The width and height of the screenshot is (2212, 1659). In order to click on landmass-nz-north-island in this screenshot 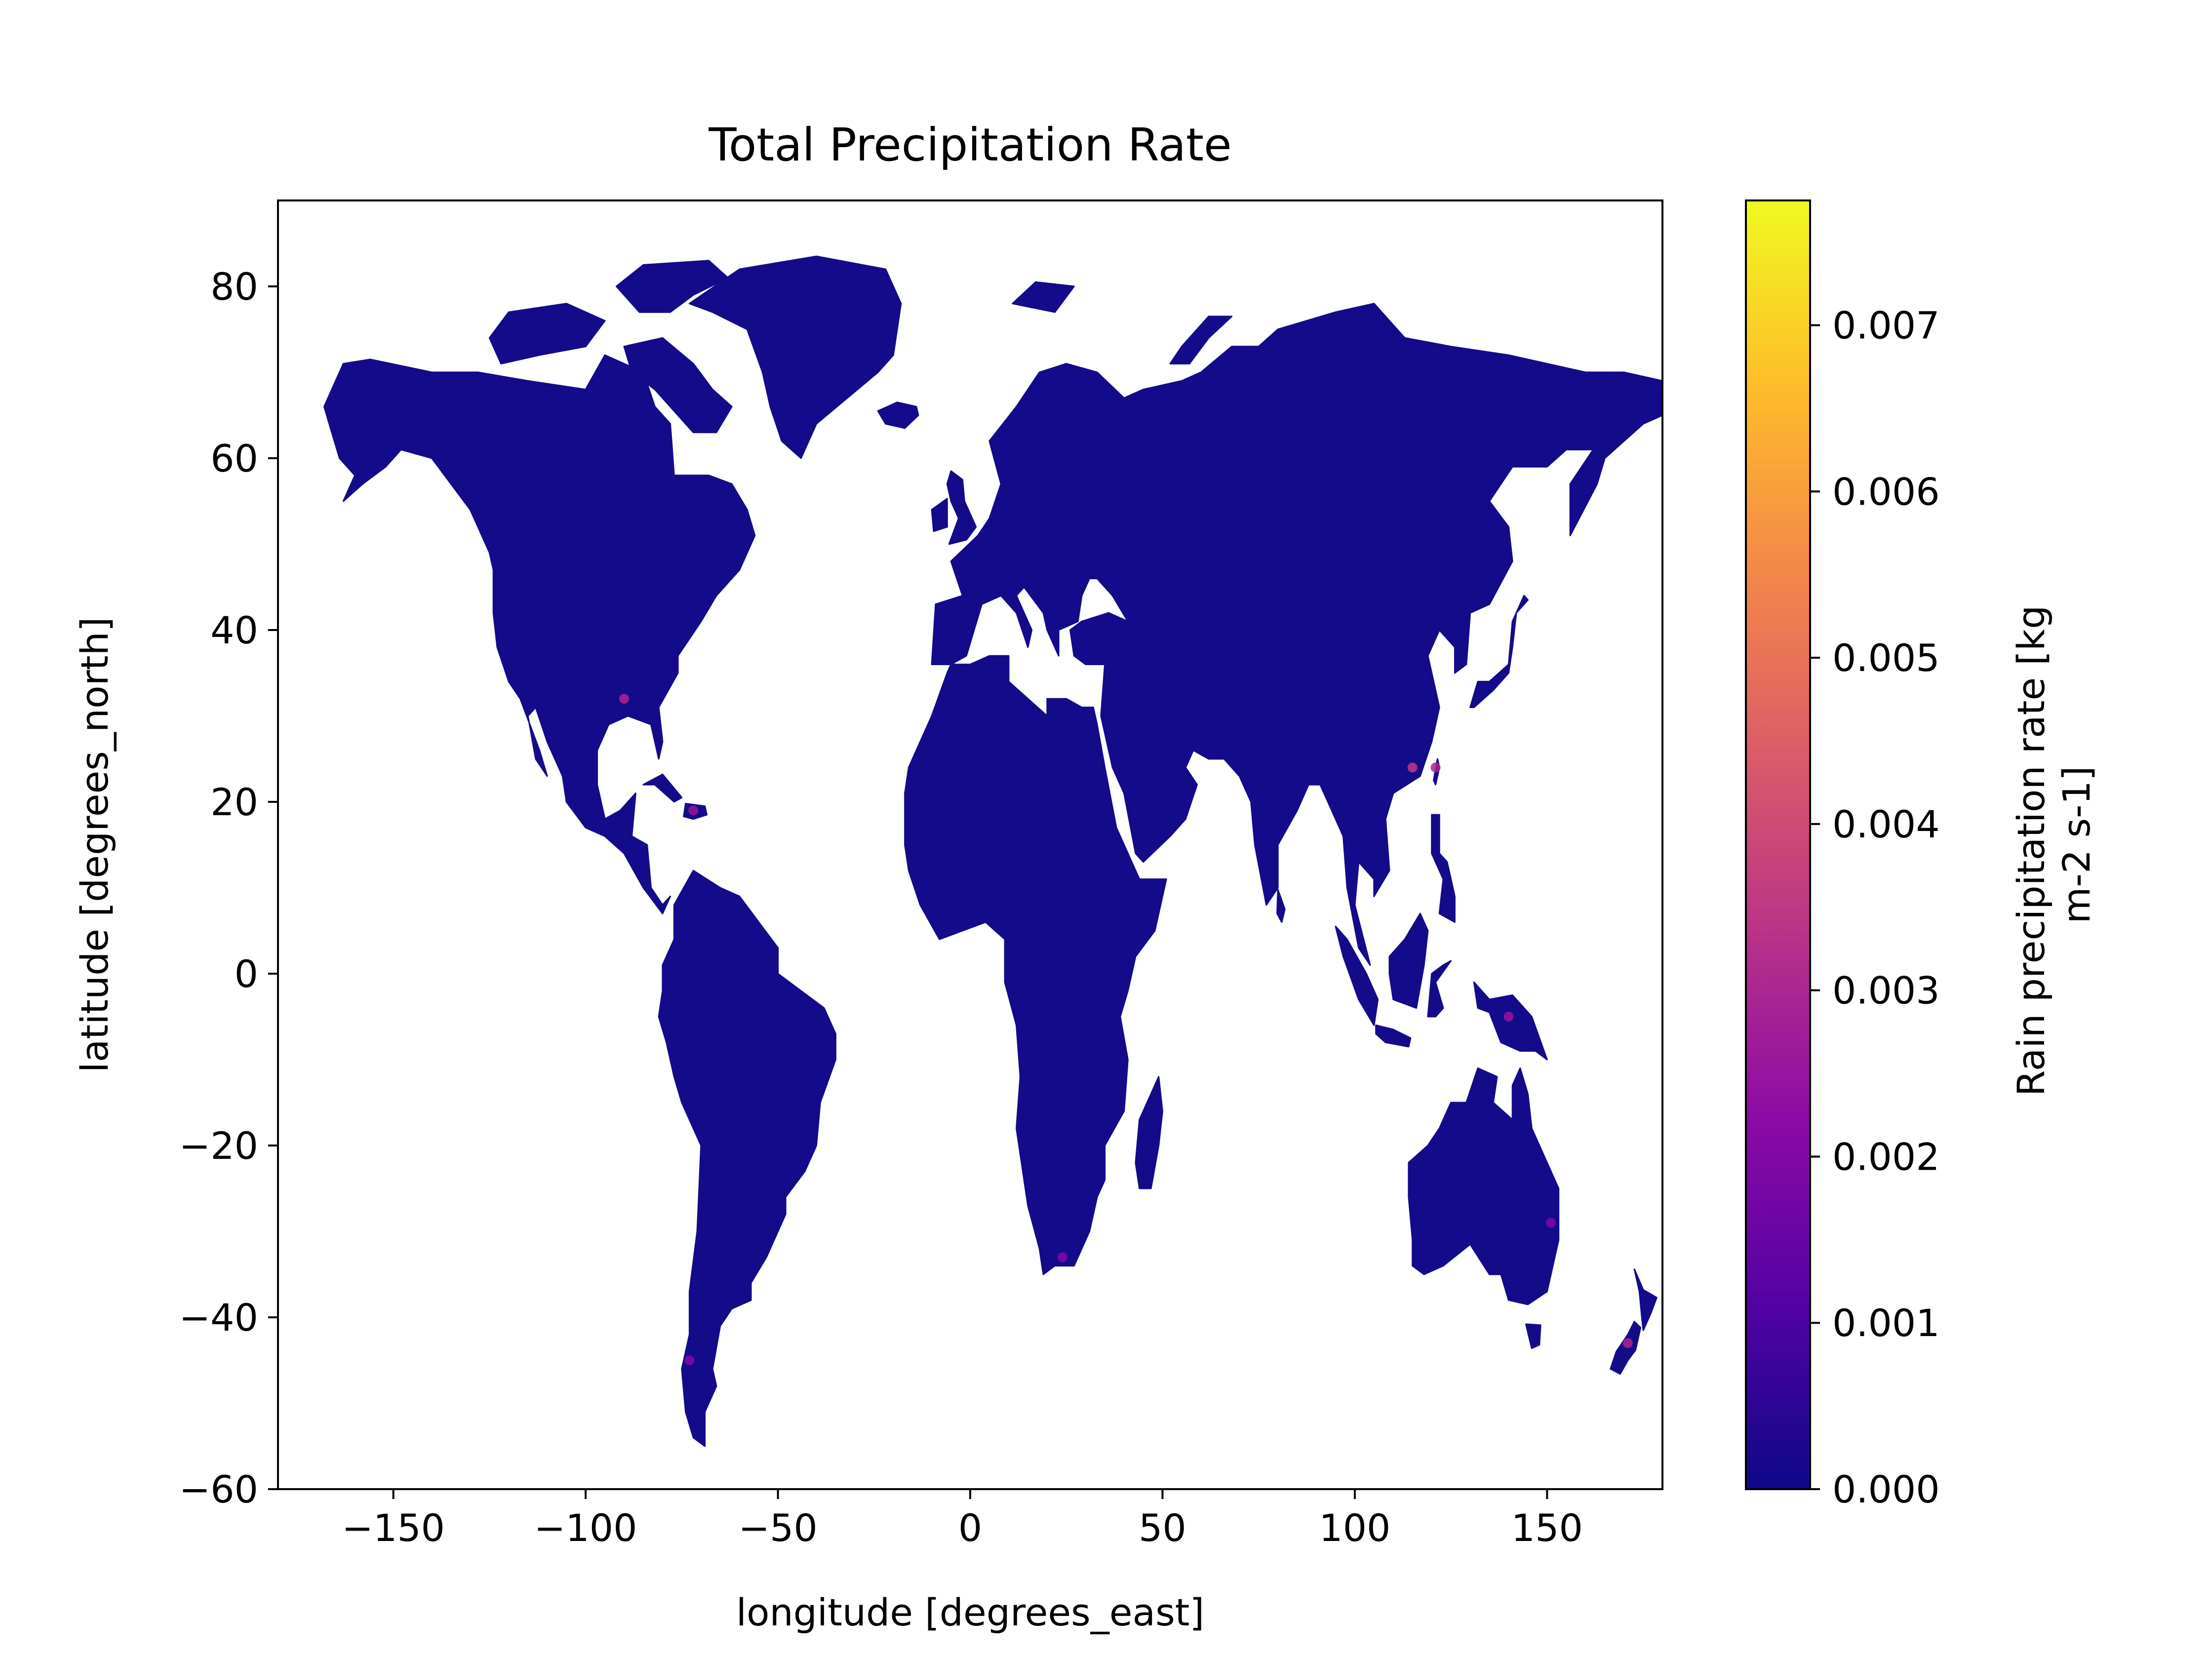, I will do `click(1646, 1300)`.